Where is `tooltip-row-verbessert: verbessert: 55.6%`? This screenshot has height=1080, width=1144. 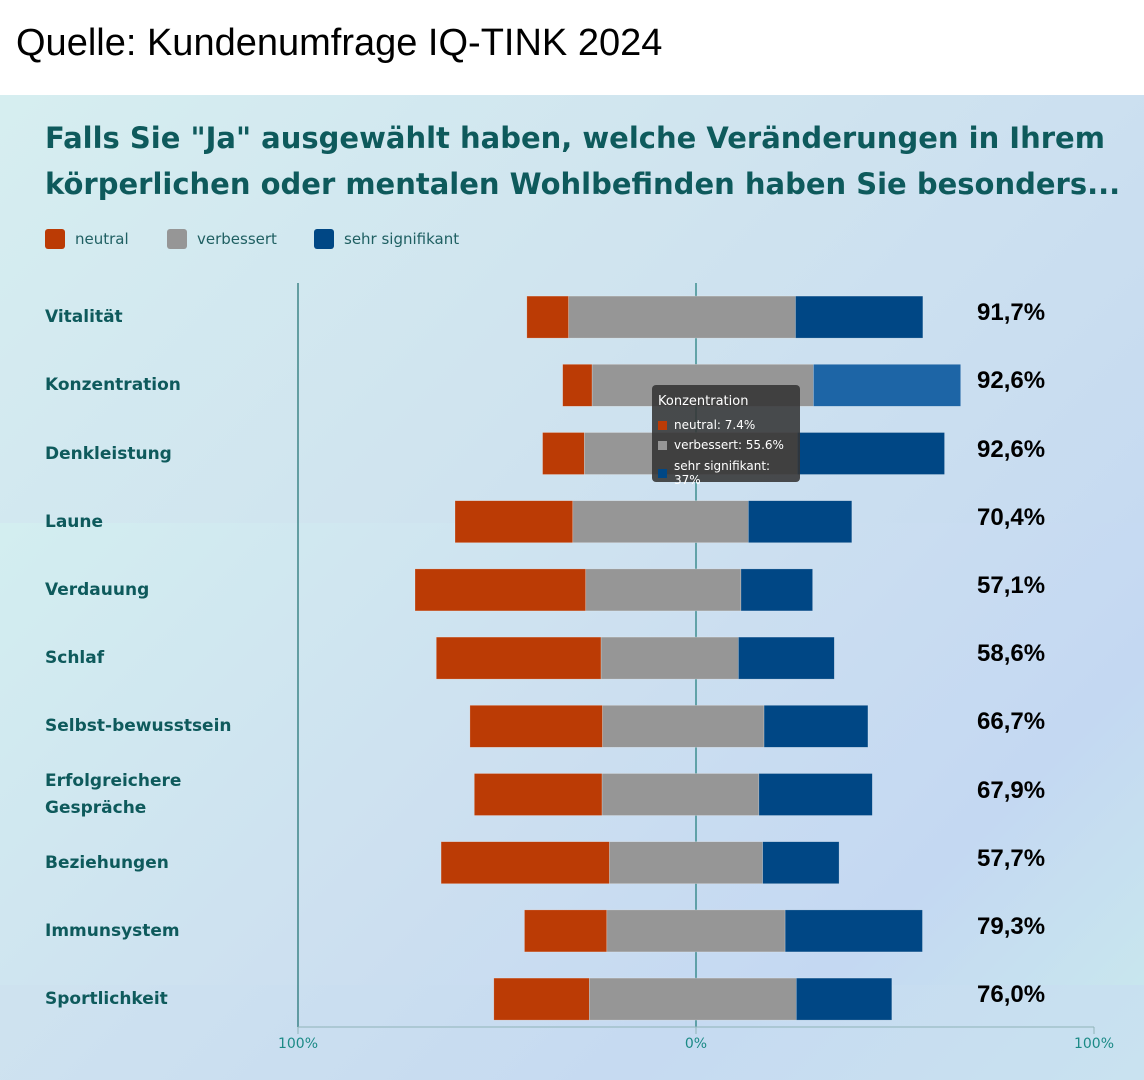
tooltip-row-verbessert: verbessert: 55.6% is located at coordinates (721, 445).